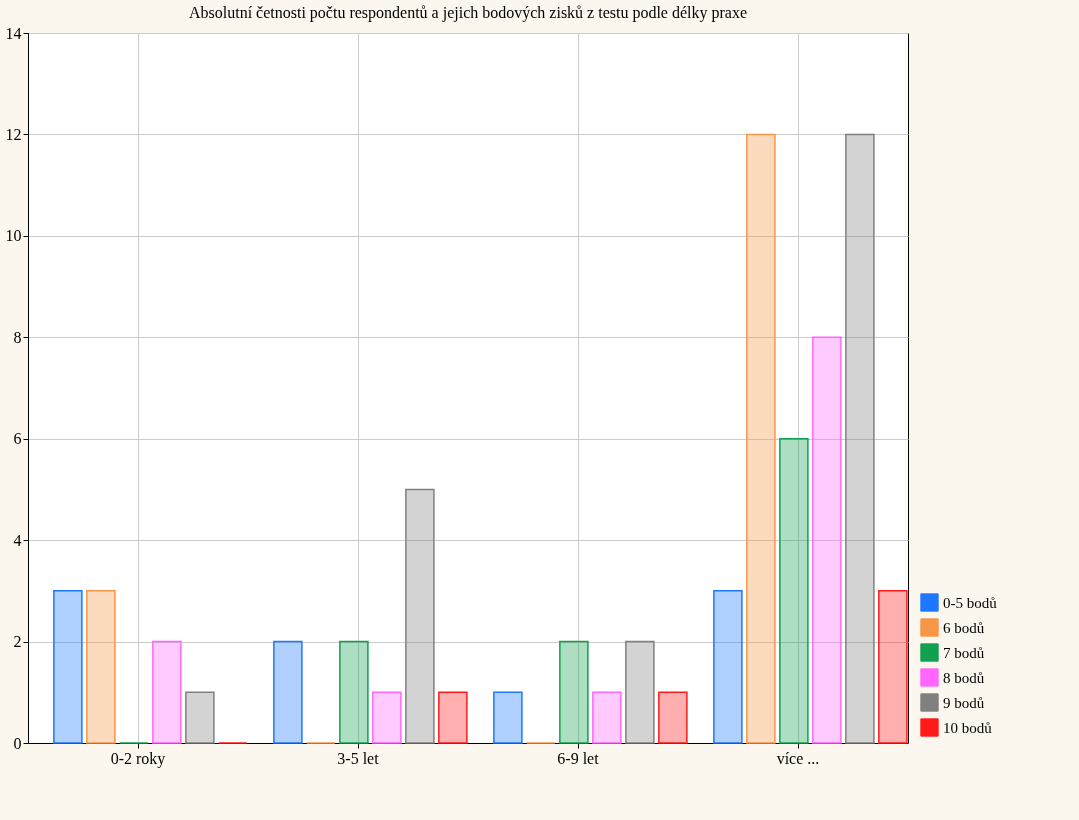 The height and width of the screenshot is (820, 1079). I want to click on y-tick-label: 2, so click(17, 642).